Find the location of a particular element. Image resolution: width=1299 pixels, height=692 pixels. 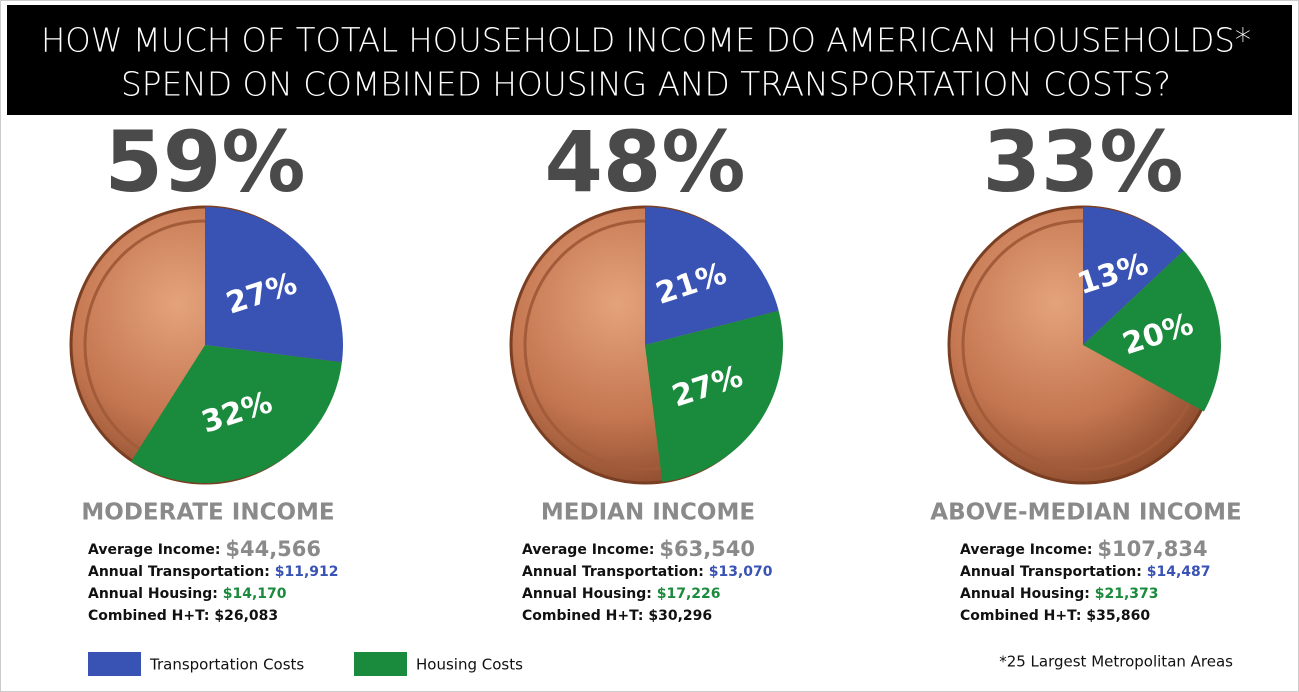

detail-line: Annual Transportation: $14,487 is located at coordinates (1085, 572).